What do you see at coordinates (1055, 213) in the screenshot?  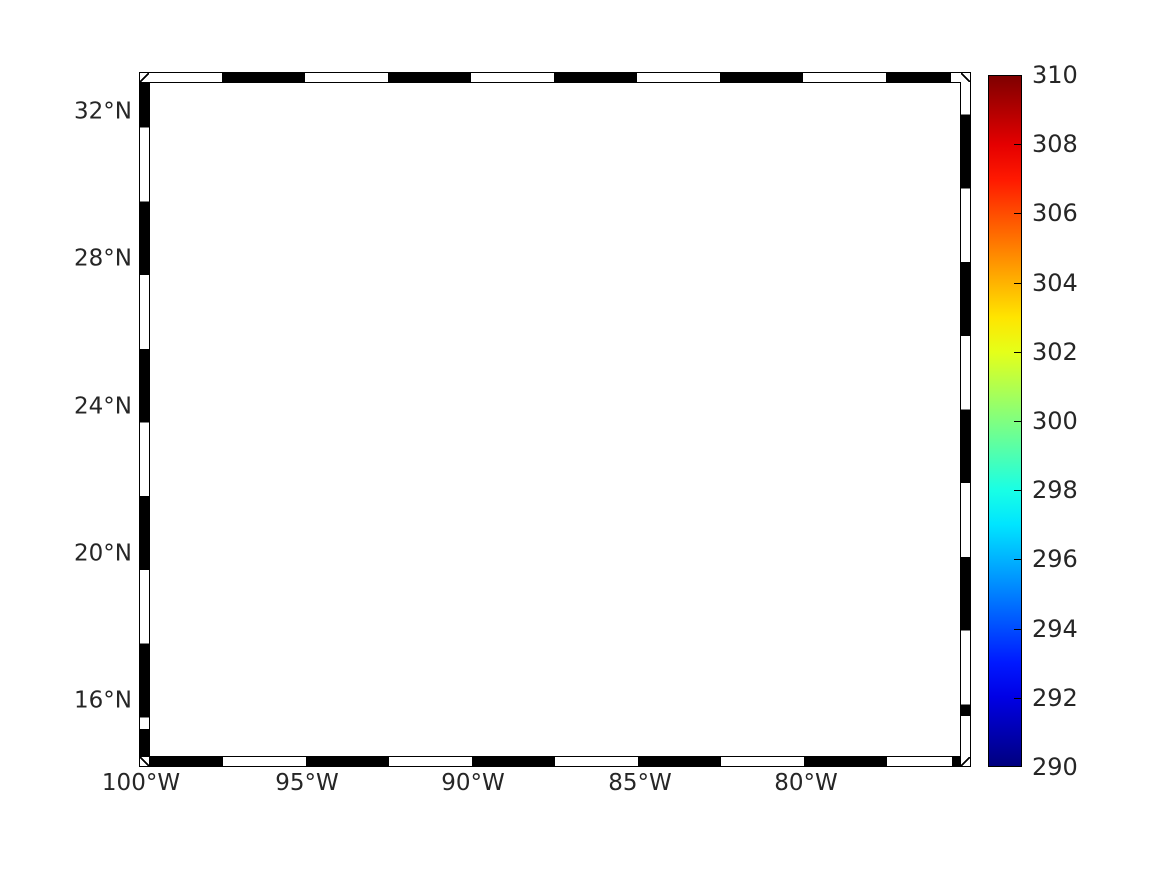 I see `colorbar-tick-label: 306` at bounding box center [1055, 213].